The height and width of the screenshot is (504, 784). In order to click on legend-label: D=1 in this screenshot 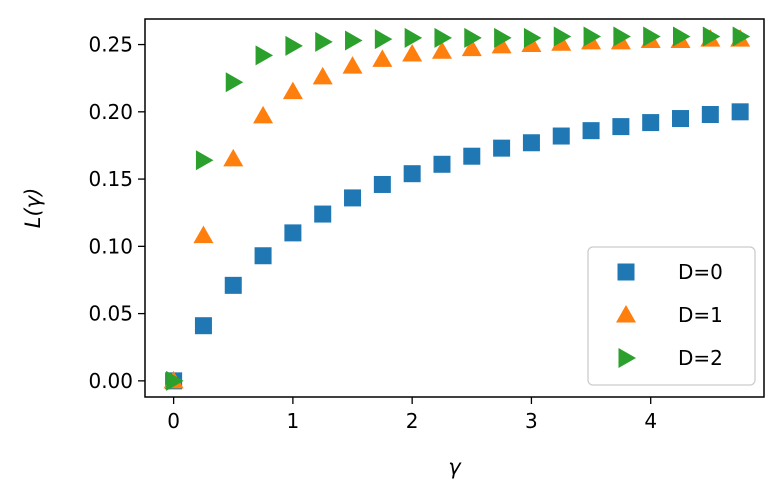, I will do `click(700, 315)`.